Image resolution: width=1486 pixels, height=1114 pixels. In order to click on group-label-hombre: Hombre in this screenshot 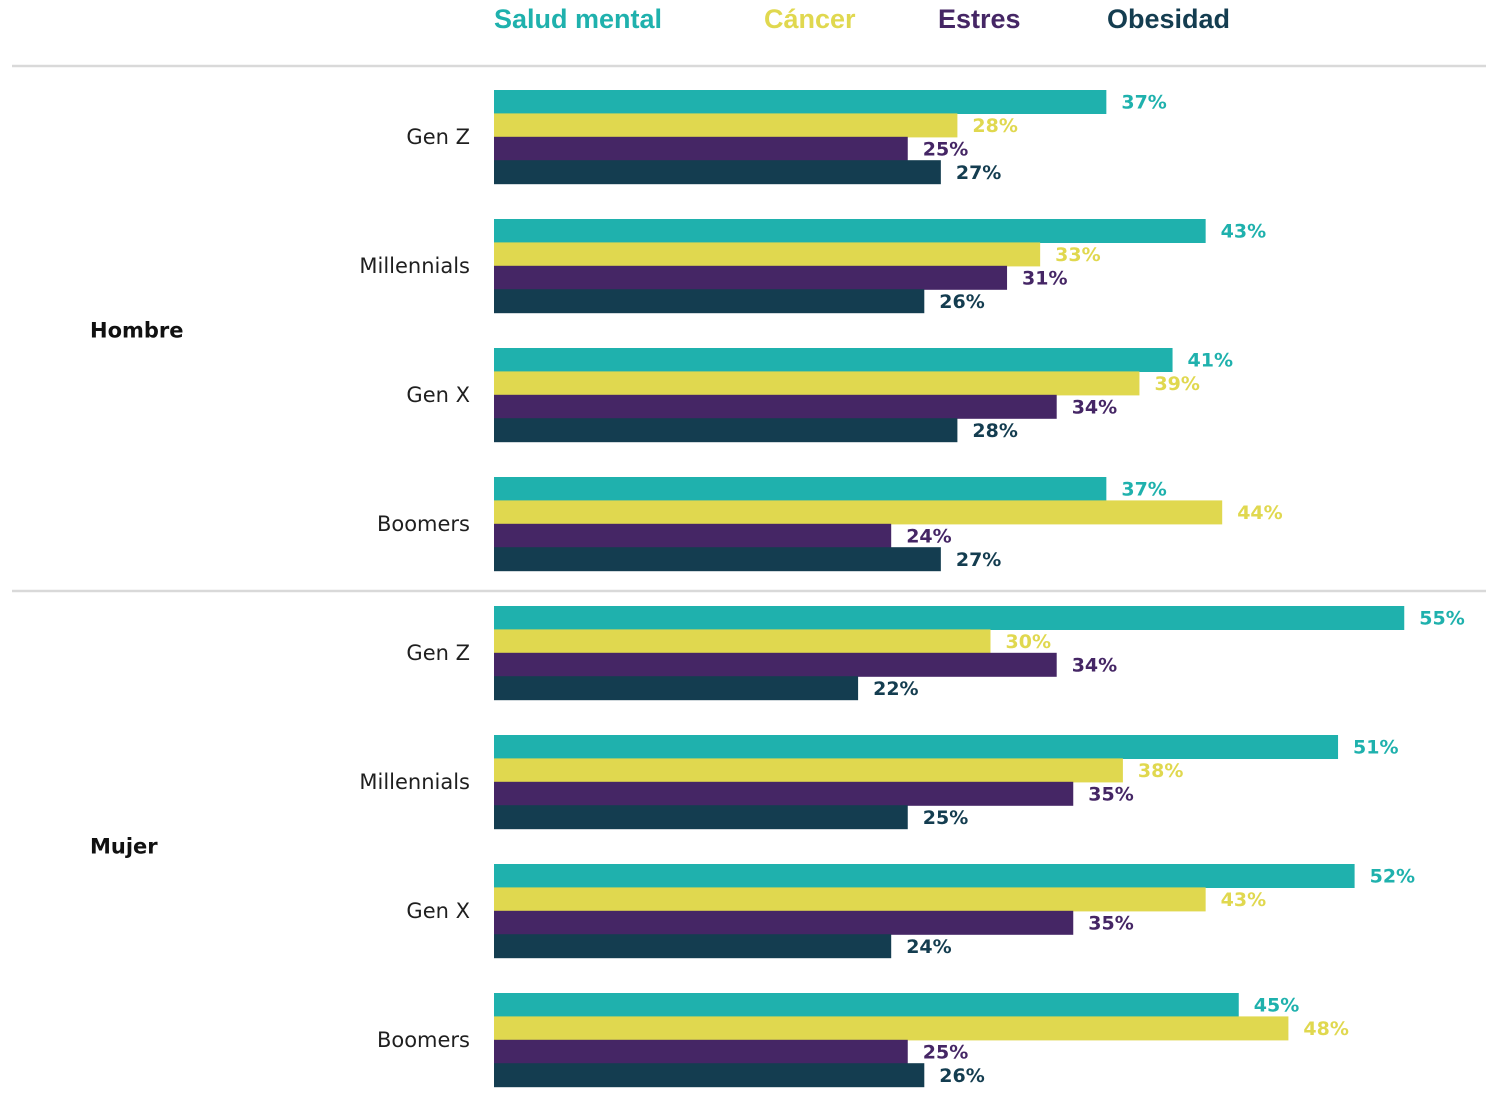, I will do `click(137, 330)`.